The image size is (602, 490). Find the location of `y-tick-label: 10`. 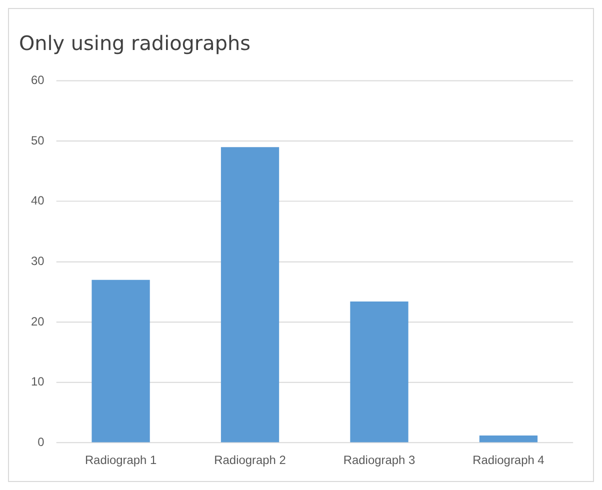

y-tick-label: 10 is located at coordinates (37, 381).